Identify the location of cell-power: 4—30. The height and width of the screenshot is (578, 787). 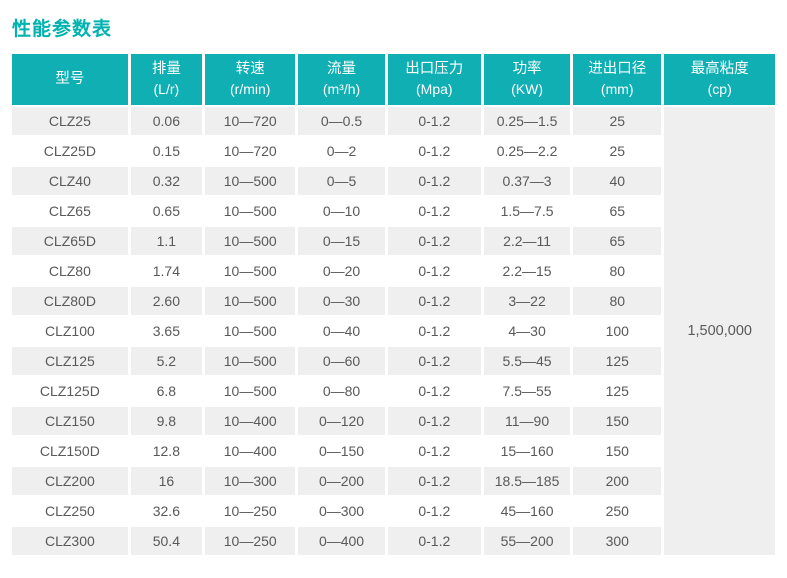
(527, 331).